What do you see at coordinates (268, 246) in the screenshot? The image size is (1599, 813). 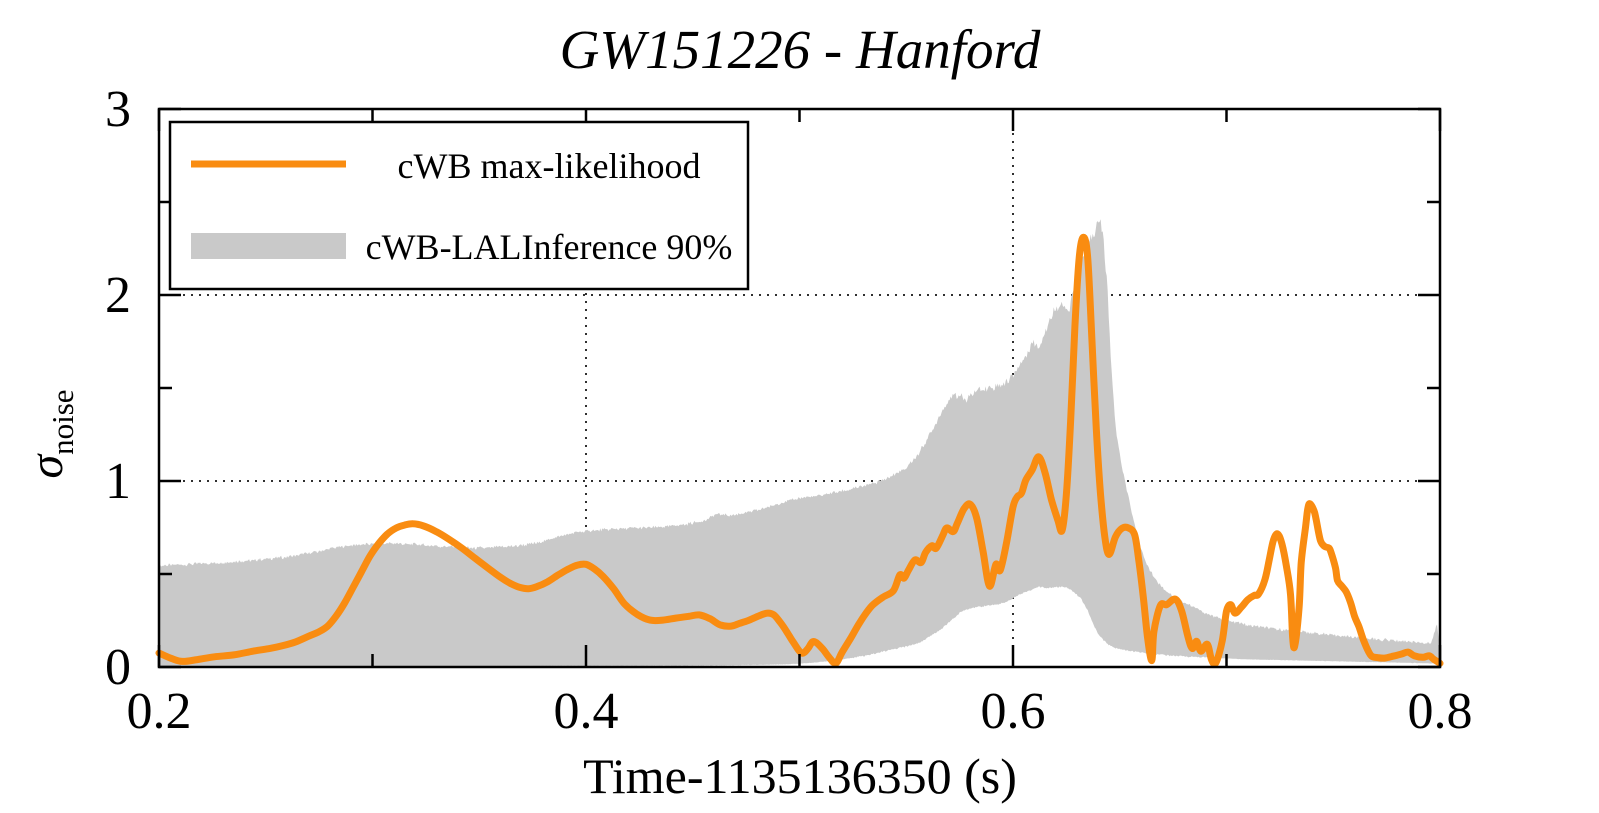 I see `legend-band-swatch` at bounding box center [268, 246].